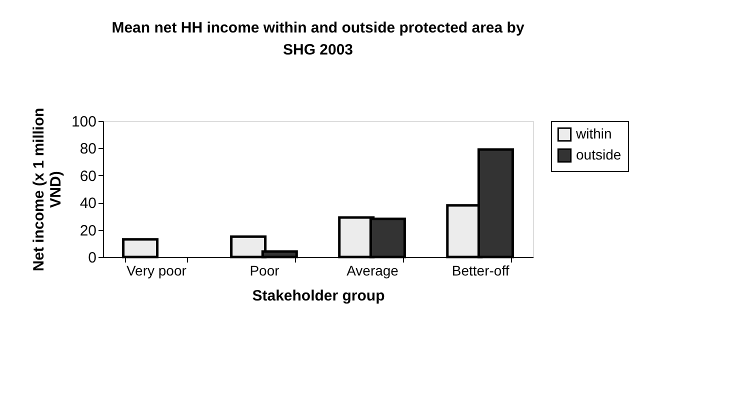 Image resolution: width=746 pixels, height=416 pixels. Describe the element at coordinates (481, 270) in the screenshot. I see `x-tick-label: Better-off` at that location.